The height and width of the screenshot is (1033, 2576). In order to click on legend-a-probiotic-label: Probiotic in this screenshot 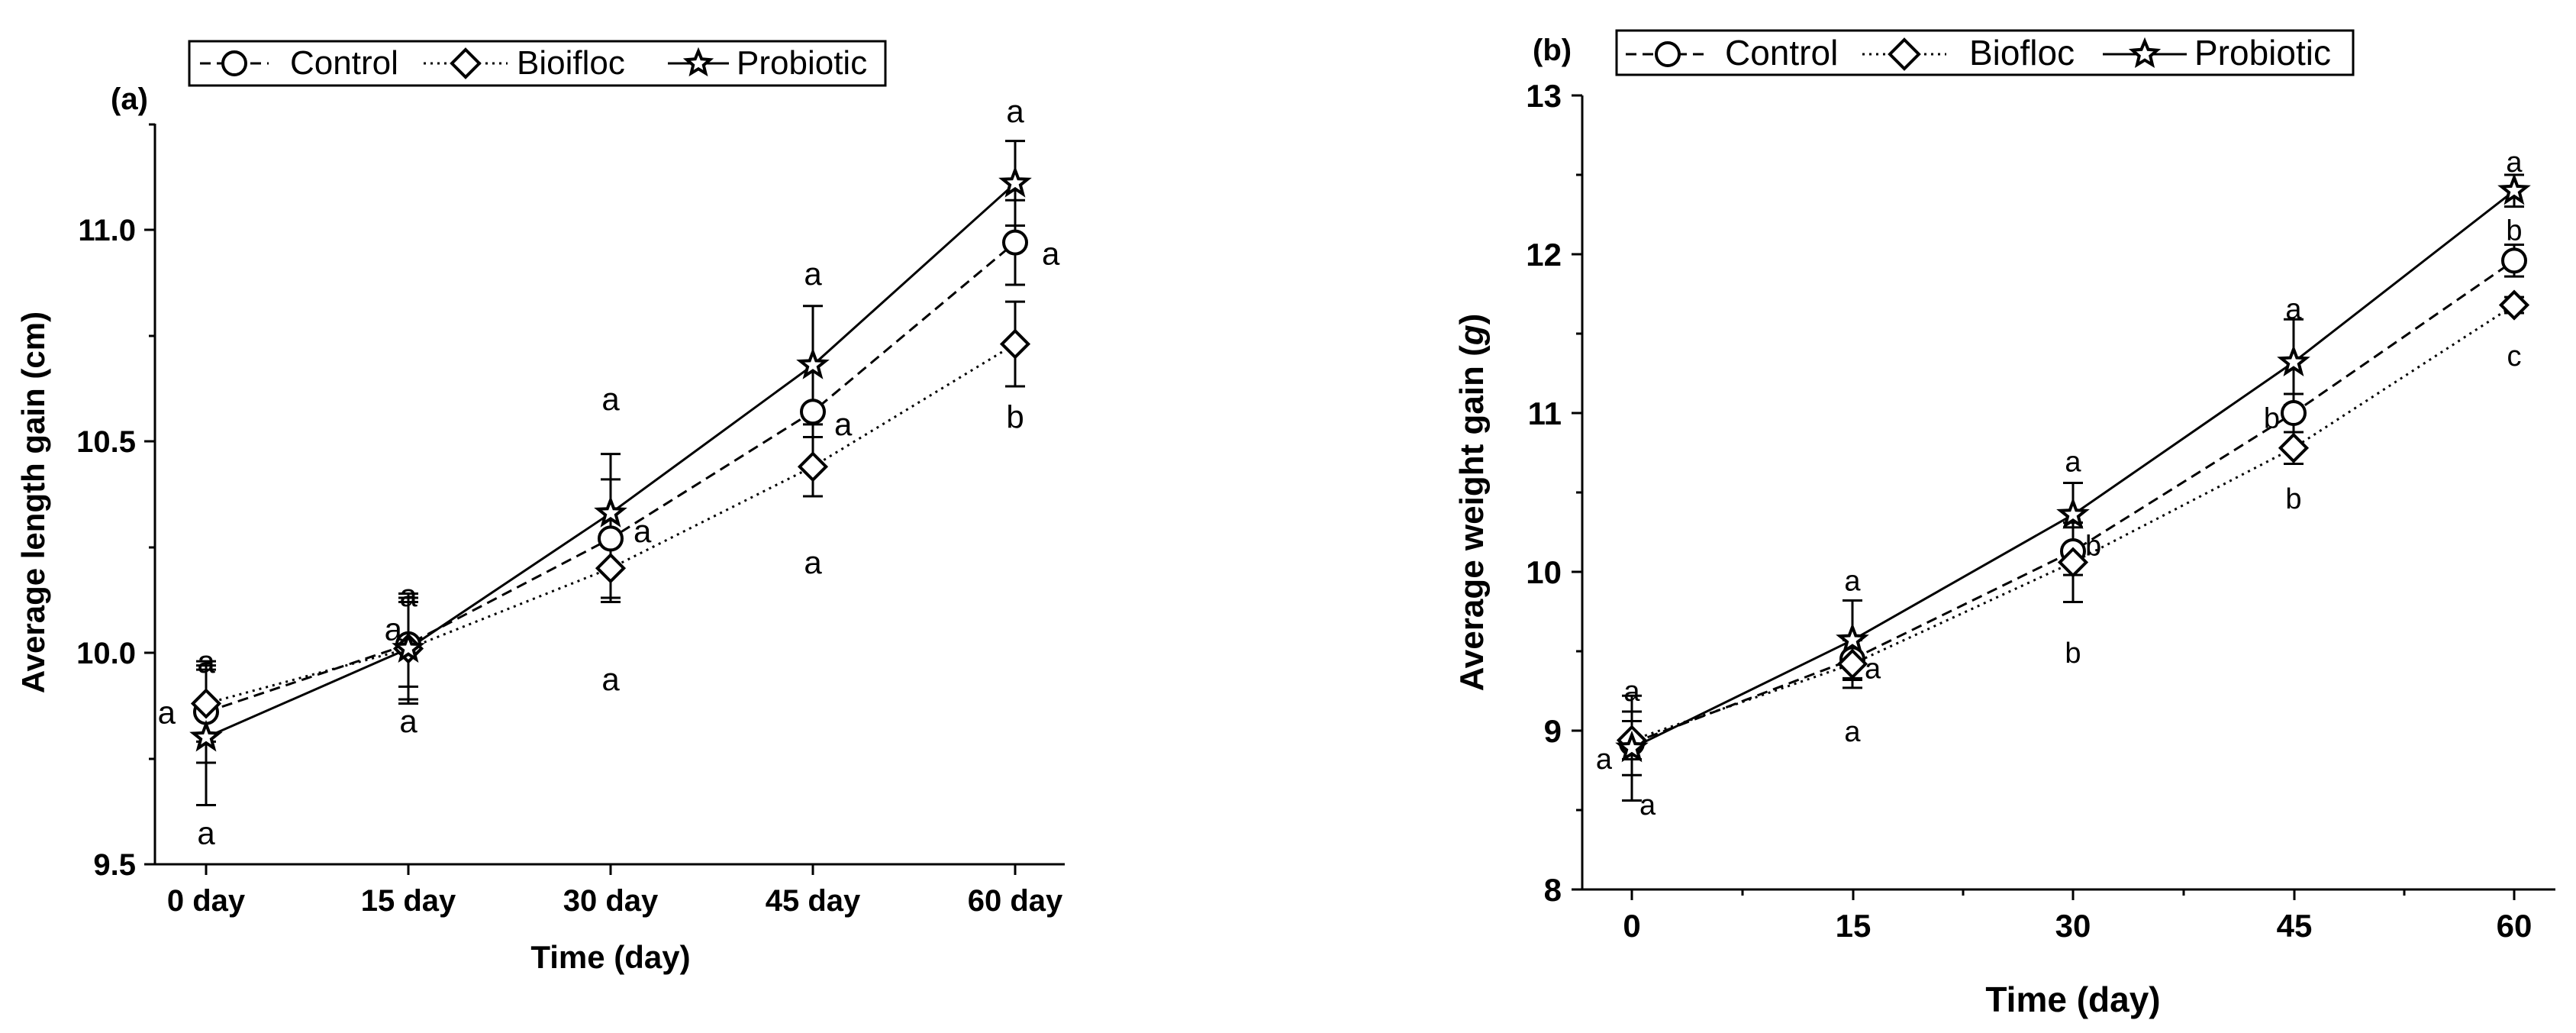, I will do `click(802, 63)`.